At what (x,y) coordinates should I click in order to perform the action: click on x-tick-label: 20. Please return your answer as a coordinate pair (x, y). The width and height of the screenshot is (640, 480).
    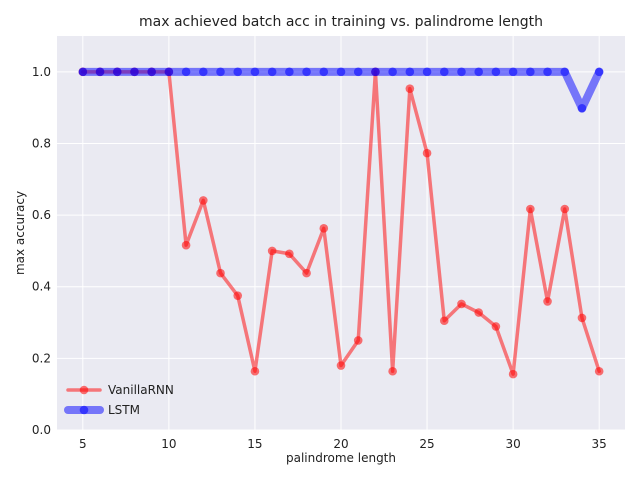
    Looking at the image, I should click on (340, 444).